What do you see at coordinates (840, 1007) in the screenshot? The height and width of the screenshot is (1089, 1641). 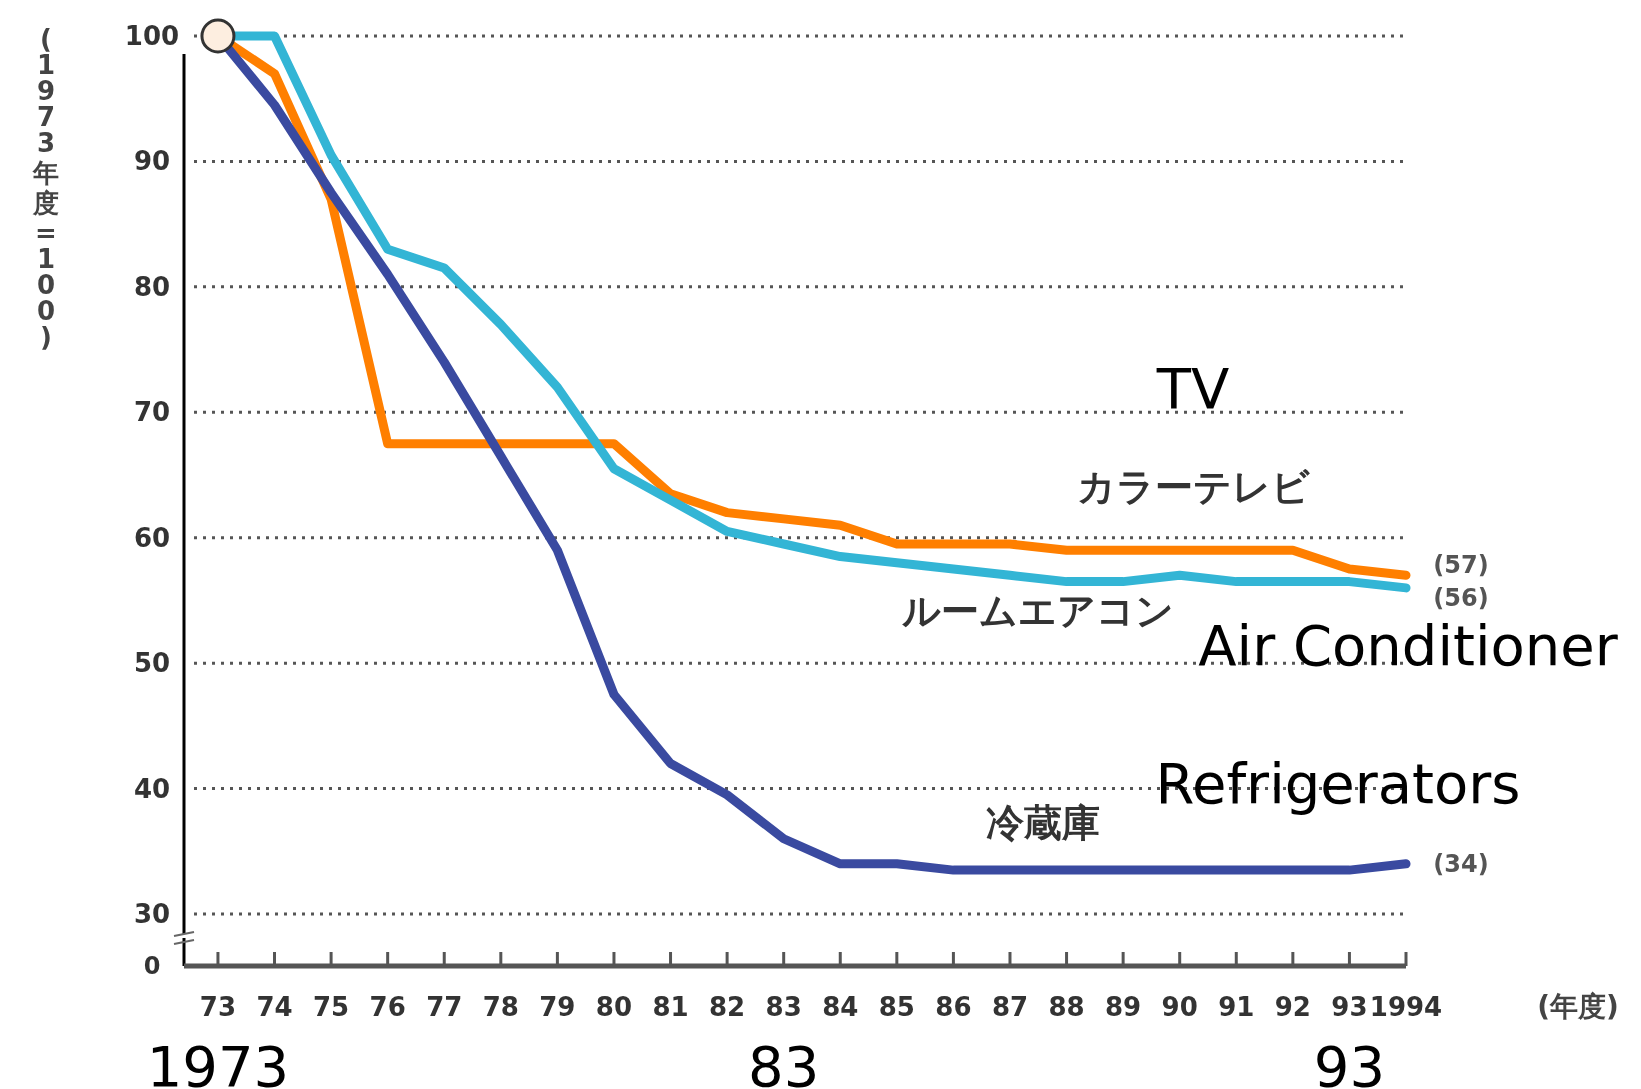 I see `x-tick-label: 84` at bounding box center [840, 1007].